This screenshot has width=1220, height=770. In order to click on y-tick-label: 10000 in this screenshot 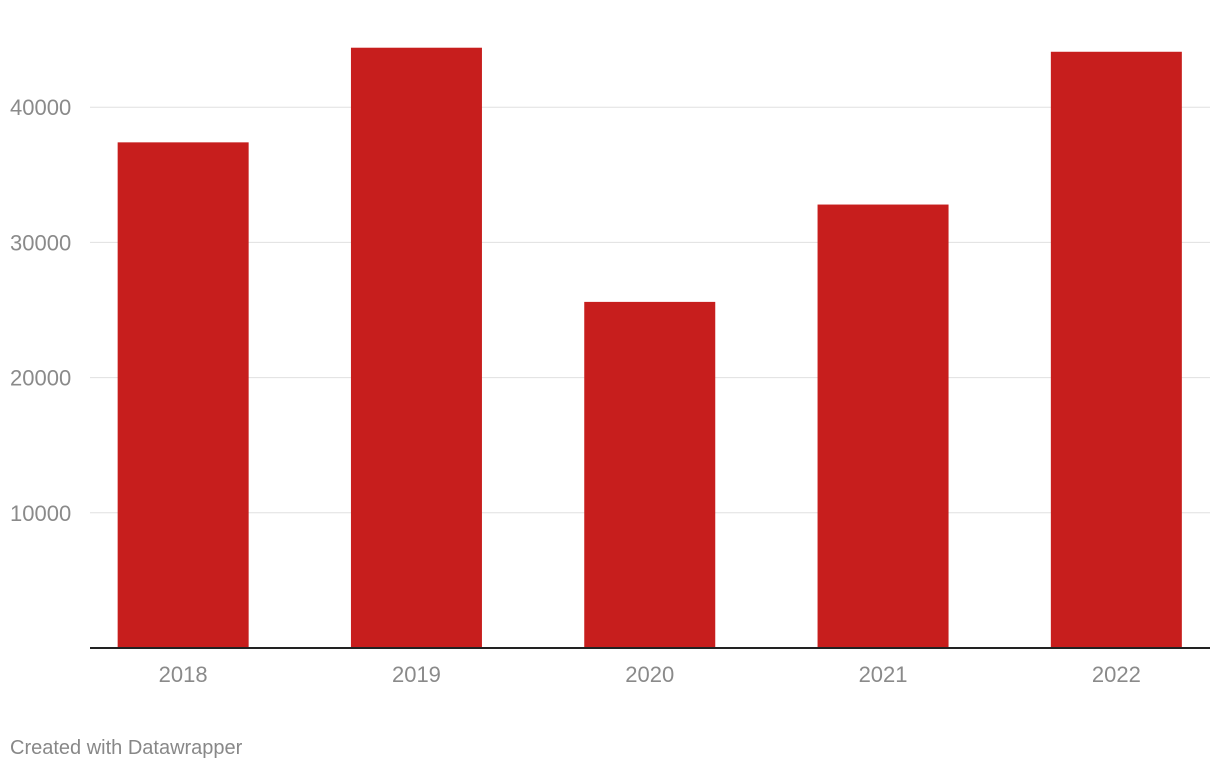, I will do `click(40, 513)`.